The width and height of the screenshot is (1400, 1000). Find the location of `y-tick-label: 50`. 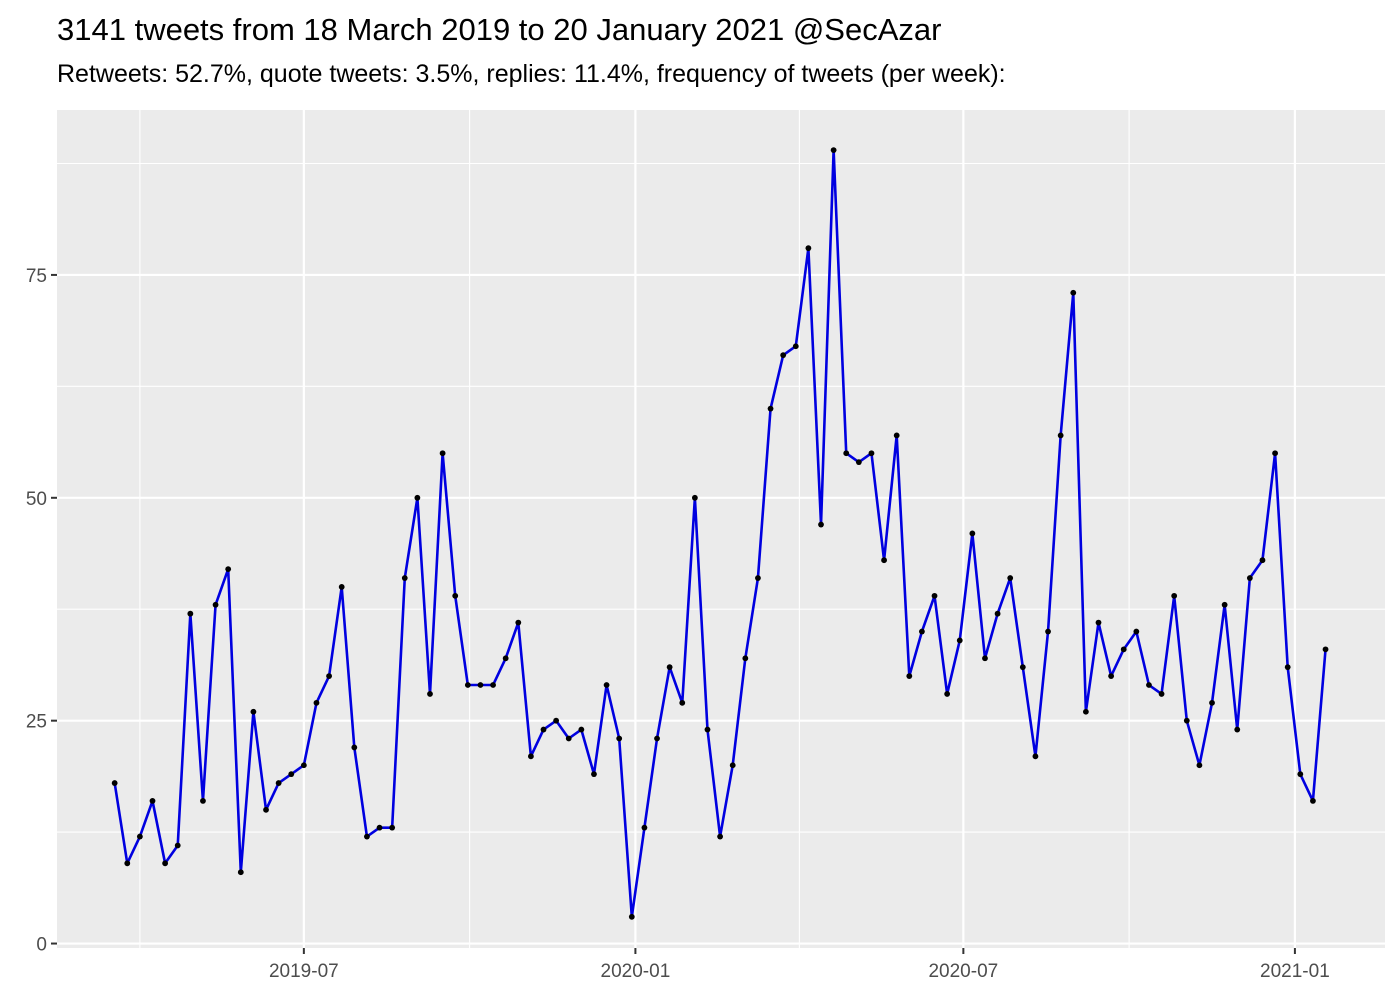

y-tick-label: 50 is located at coordinates (36, 499).